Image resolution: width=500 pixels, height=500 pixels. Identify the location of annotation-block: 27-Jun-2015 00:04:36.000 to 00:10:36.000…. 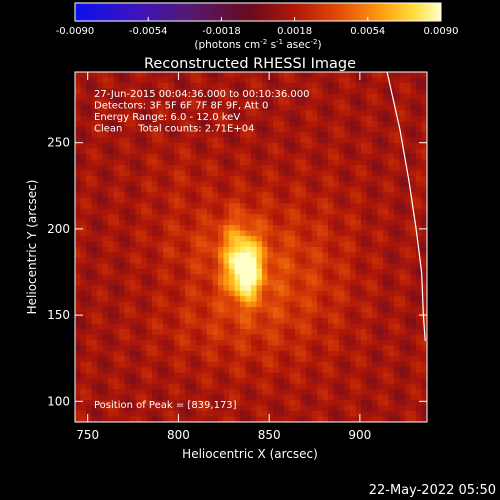
(202, 112).